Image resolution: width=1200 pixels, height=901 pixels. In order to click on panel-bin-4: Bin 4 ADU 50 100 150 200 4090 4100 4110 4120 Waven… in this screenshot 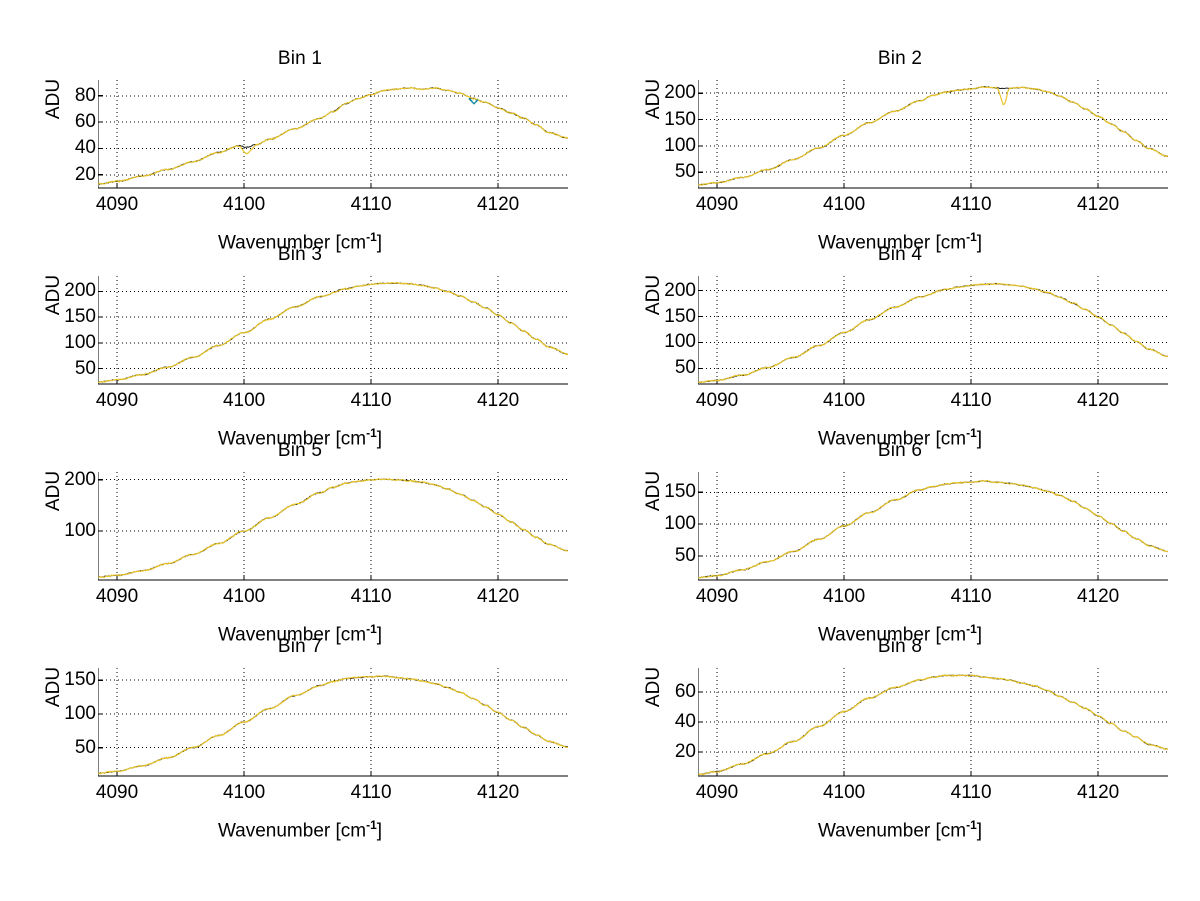, I will do `click(900, 348)`.